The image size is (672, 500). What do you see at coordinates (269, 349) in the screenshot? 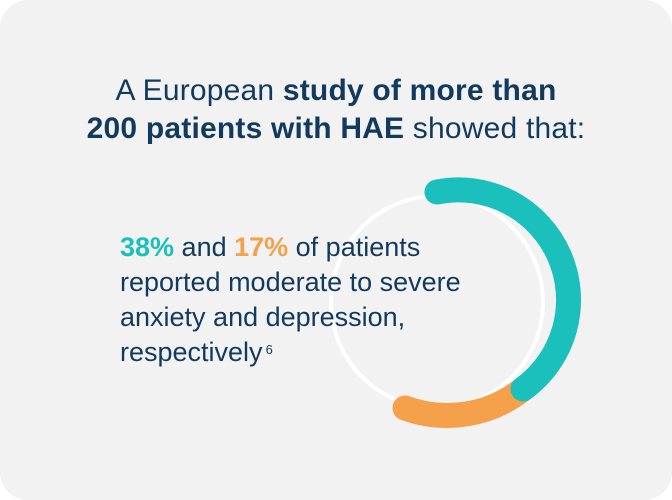
I see `footnote-marker: 6` at bounding box center [269, 349].